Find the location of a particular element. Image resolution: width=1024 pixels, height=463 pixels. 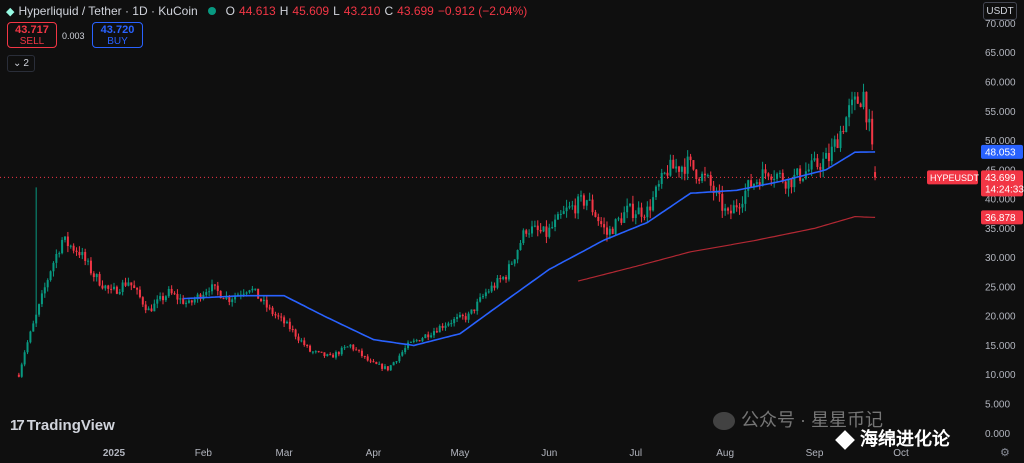

currency-selector: USDT is located at coordinates (1000, 11).